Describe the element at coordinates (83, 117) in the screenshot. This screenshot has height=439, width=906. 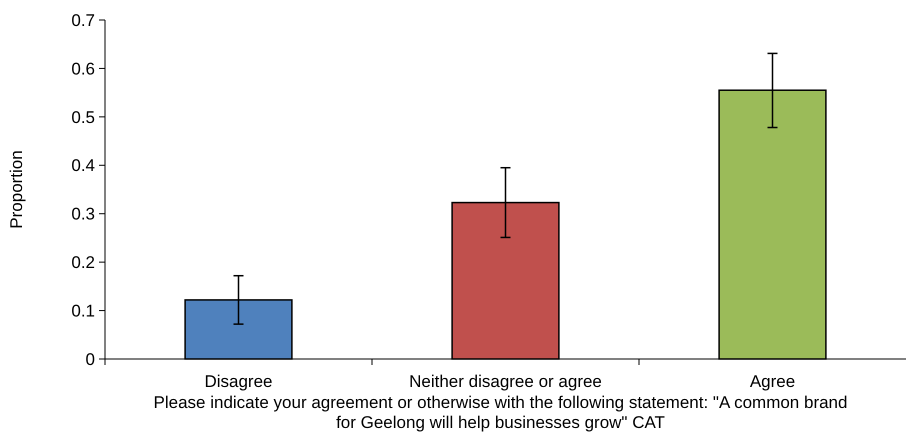
I see `y-tick-label: 0.5` at that location.